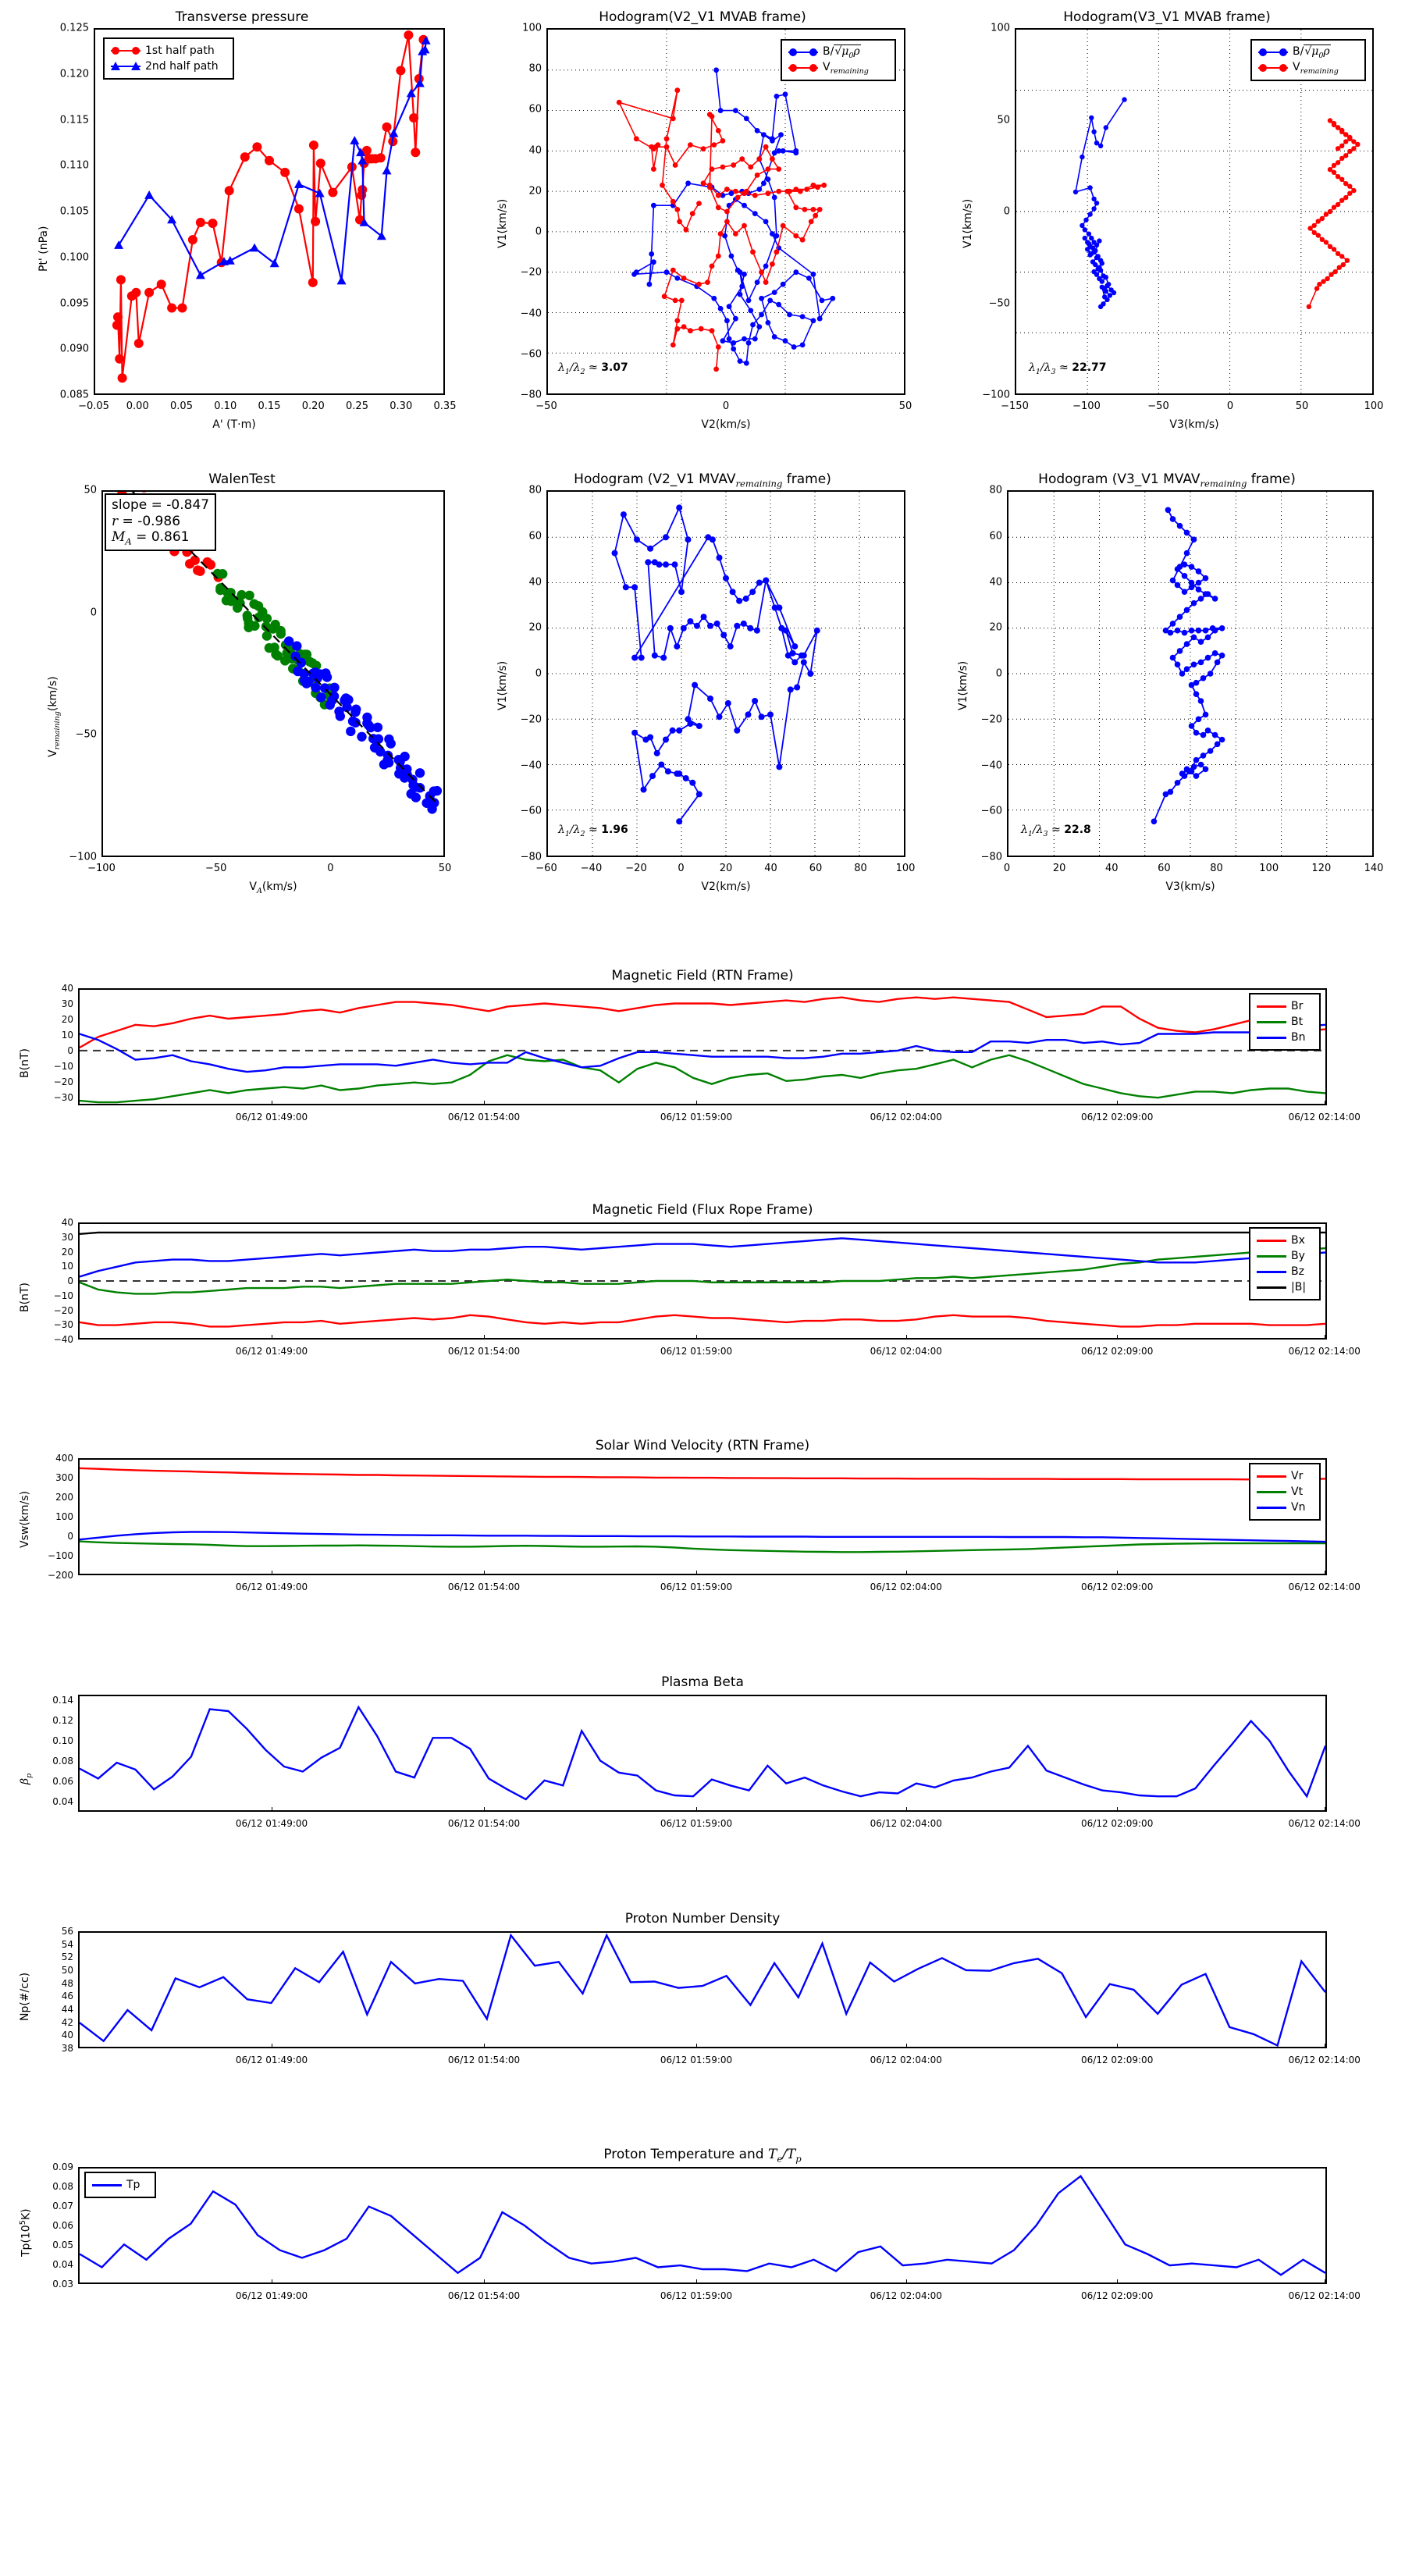 Image resolution: width=1405 pixels, height=2576 pixels. I want to click on y-tick-label: 0.14, so click(63, 1700).